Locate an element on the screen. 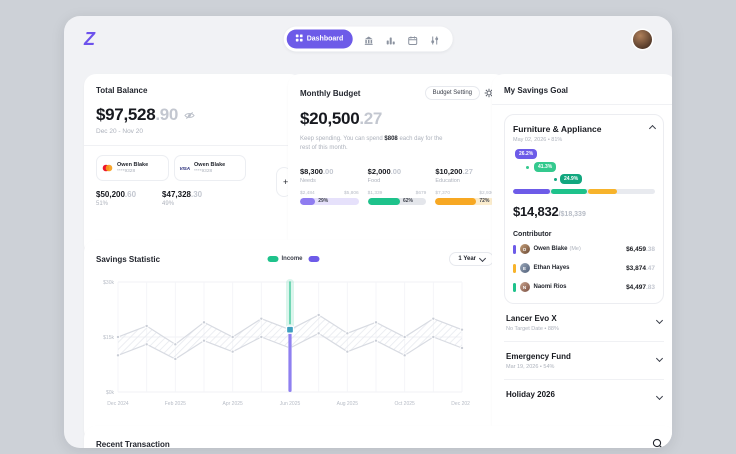 Image resolution: width=736 pixels, height=454 pixels. visa-icon: VISA is located at coordinates (185, 168).